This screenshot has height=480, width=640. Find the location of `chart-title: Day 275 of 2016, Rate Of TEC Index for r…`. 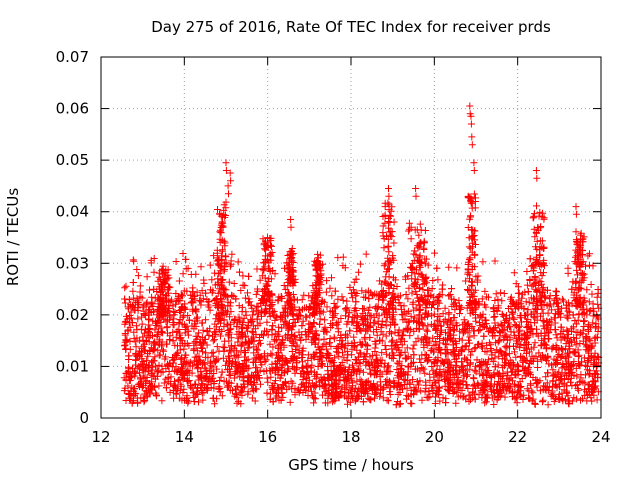

chart-title: Day 275 of 2016, Rate Of TEC Index for r… is located at coordinates (351, 27).